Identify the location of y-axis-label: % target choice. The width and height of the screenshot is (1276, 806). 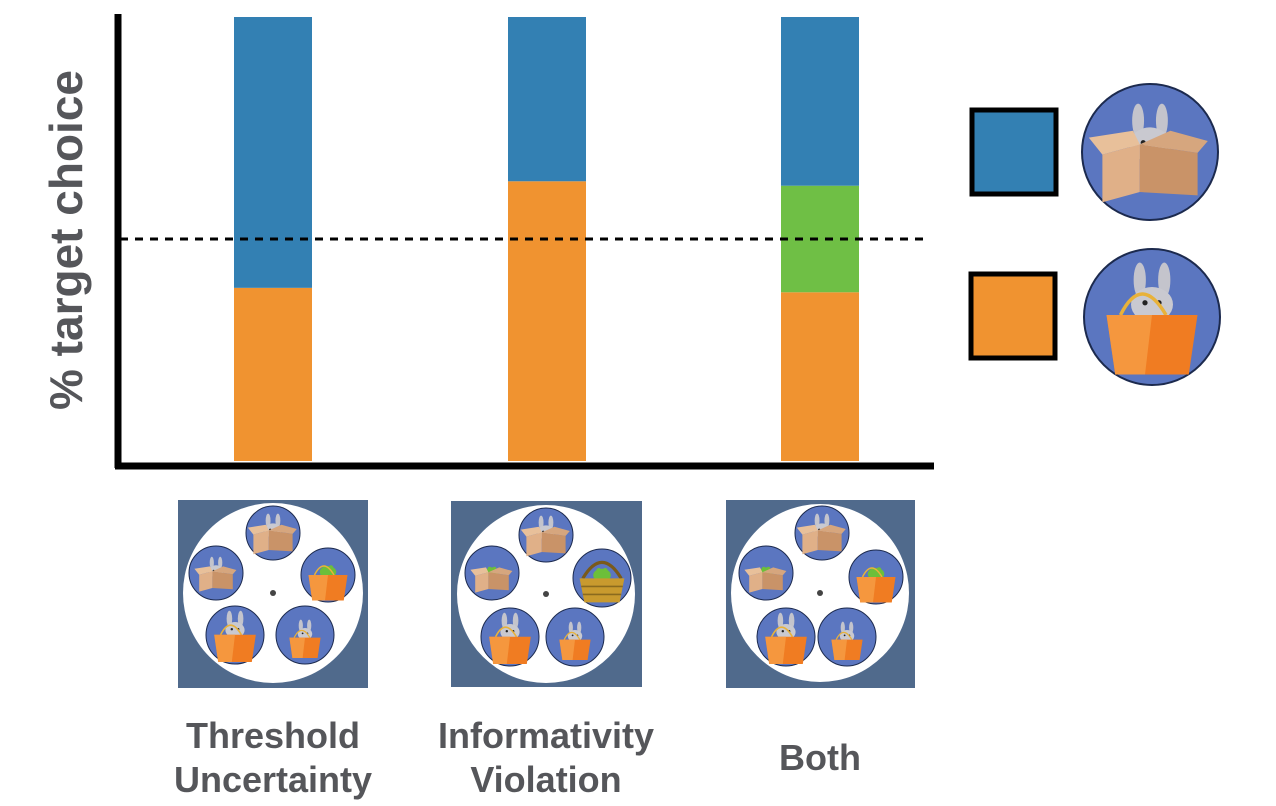
(66, 240).